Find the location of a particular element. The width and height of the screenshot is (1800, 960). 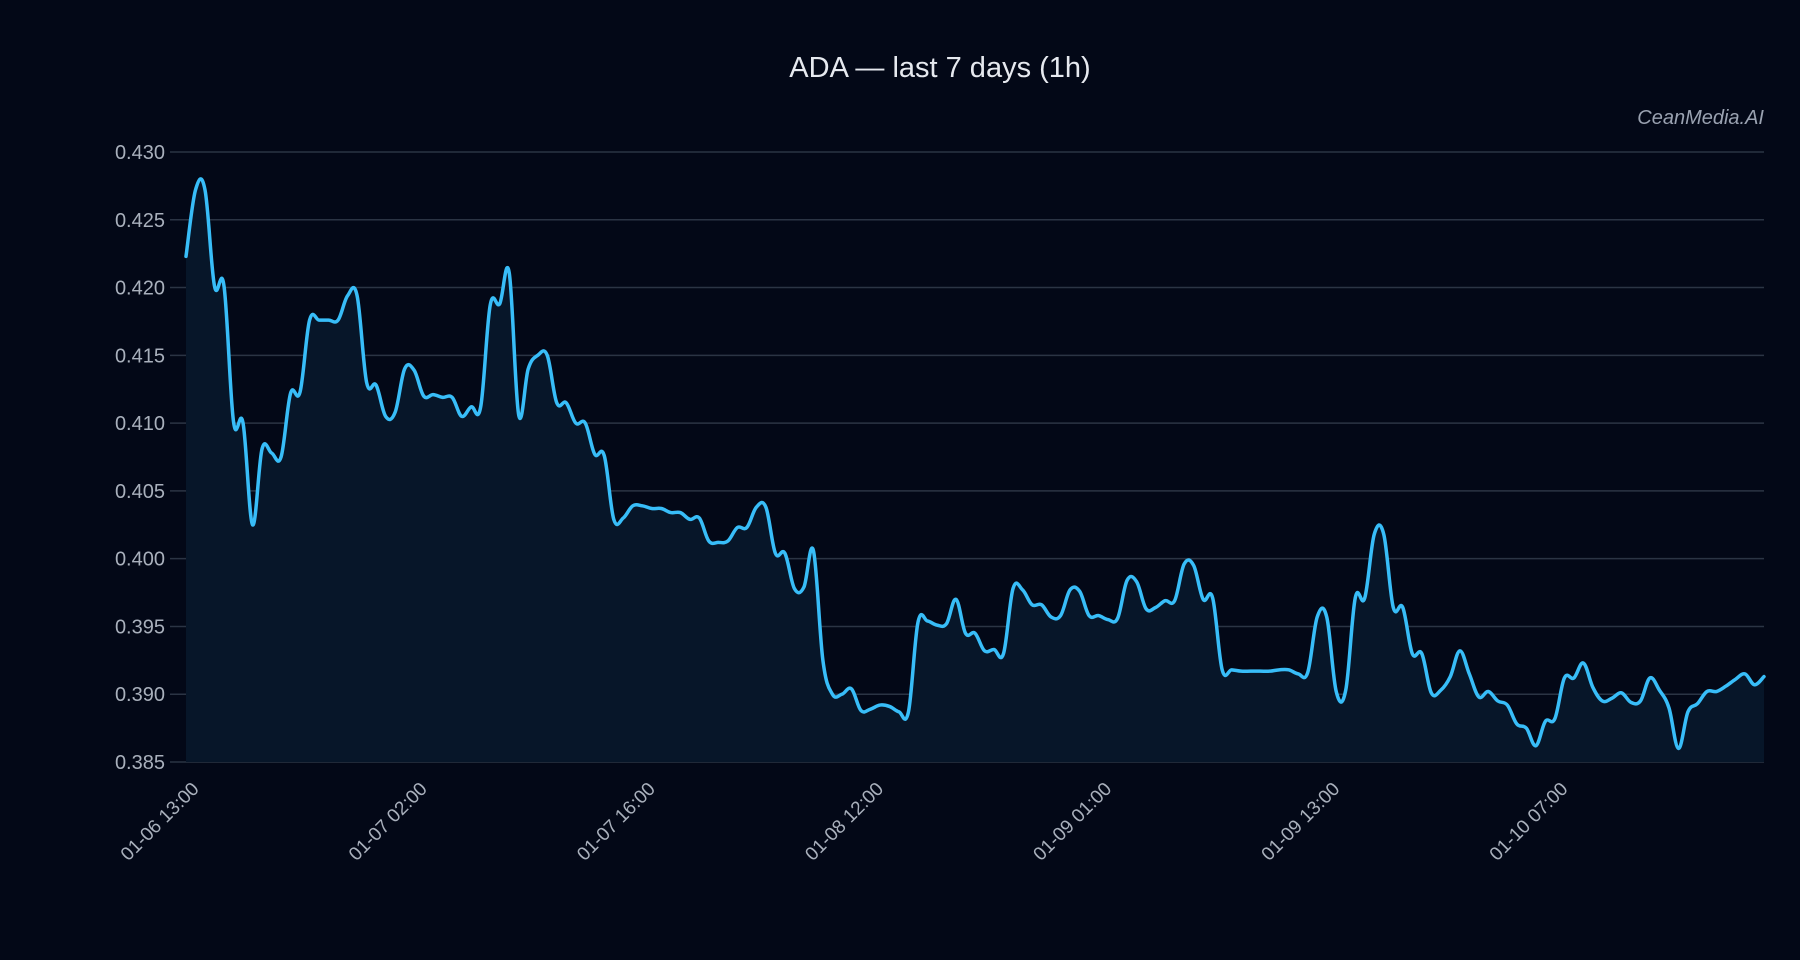

y-tick-label: 0.390 is located at coordinates (140, 695).